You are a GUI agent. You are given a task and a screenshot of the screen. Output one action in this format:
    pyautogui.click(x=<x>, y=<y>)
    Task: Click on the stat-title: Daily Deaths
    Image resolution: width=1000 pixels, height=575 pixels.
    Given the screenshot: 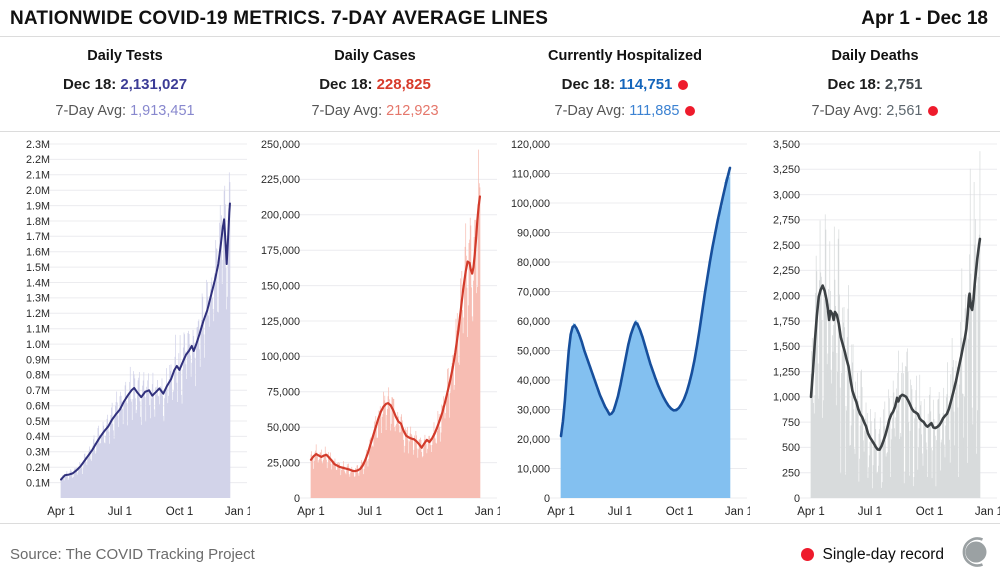 What is the action you would take?
    pyautogui.click(x=875, y=56)
    